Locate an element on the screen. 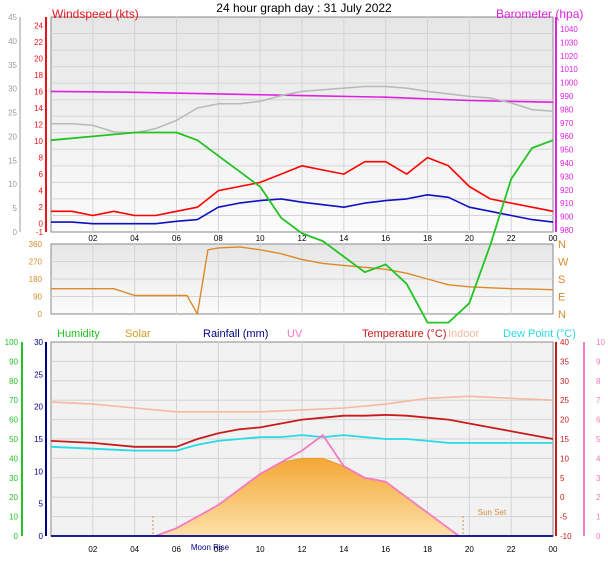  wind-tick-label: 8 is located at coordinates (41, 158).